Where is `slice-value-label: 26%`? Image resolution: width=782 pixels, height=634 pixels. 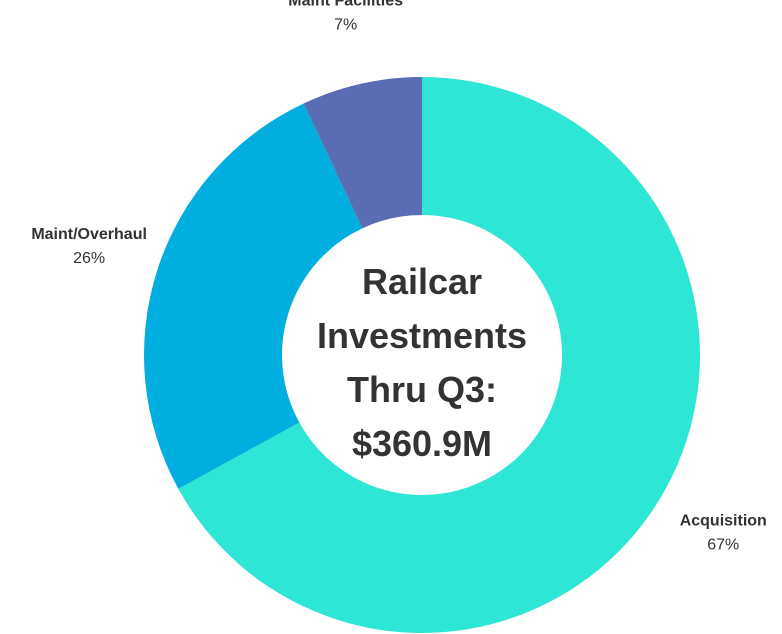 slice-value-label: 26% is located at coordinates (89, 258).